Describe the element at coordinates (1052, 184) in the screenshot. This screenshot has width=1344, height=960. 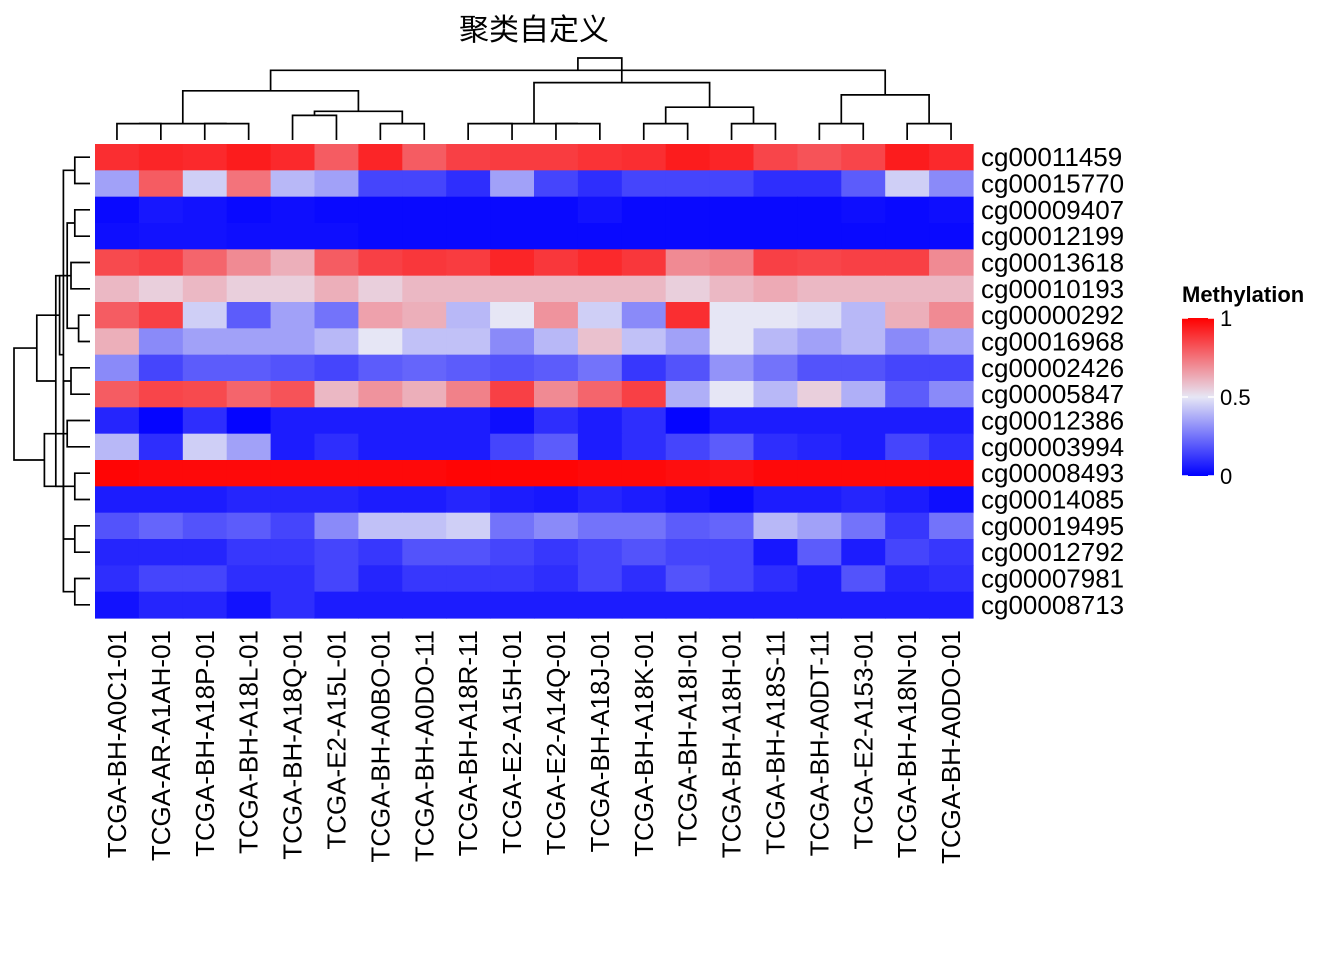
I see `row-label: cg00015770` at that location.